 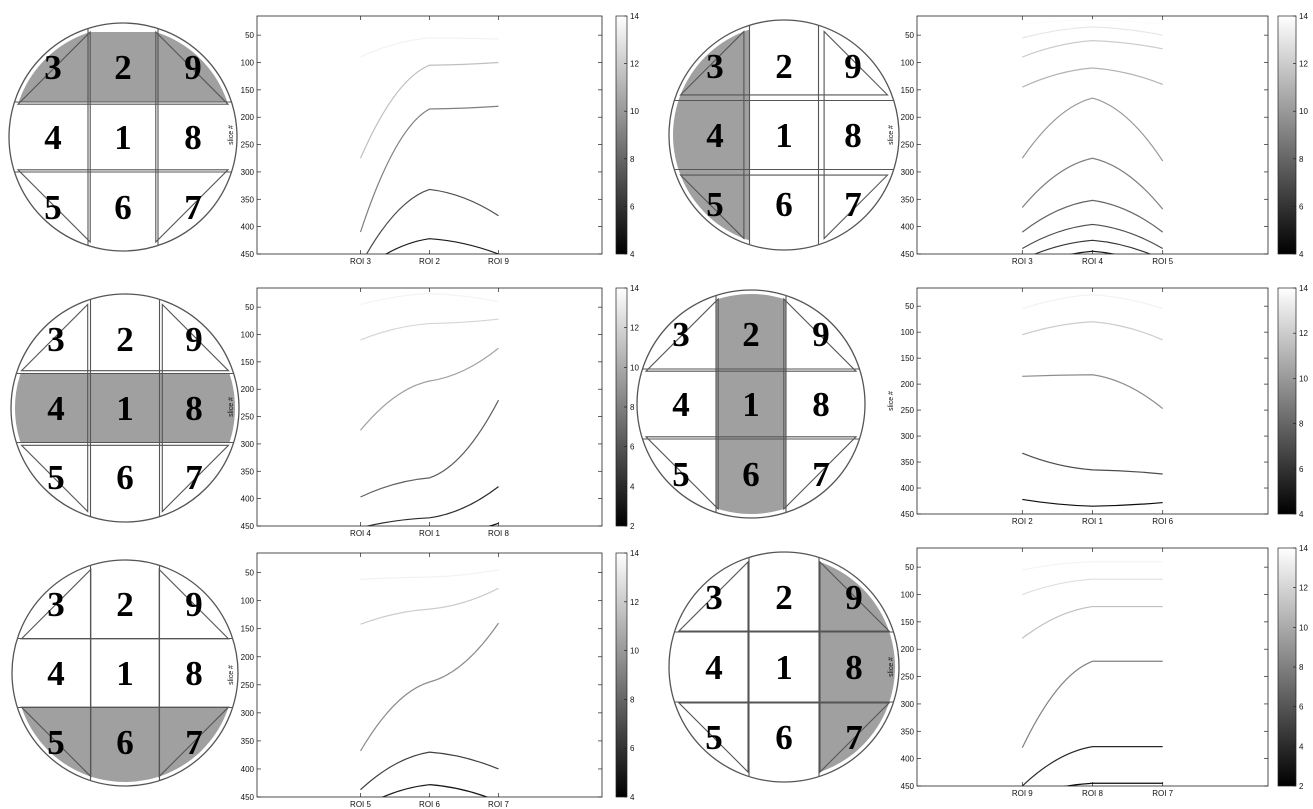 What do you see at coordinates (1292, 401) in the screenshot?
I see `colorbar: 4 6 8 10 12 14` at bounding box center [1292, 401].